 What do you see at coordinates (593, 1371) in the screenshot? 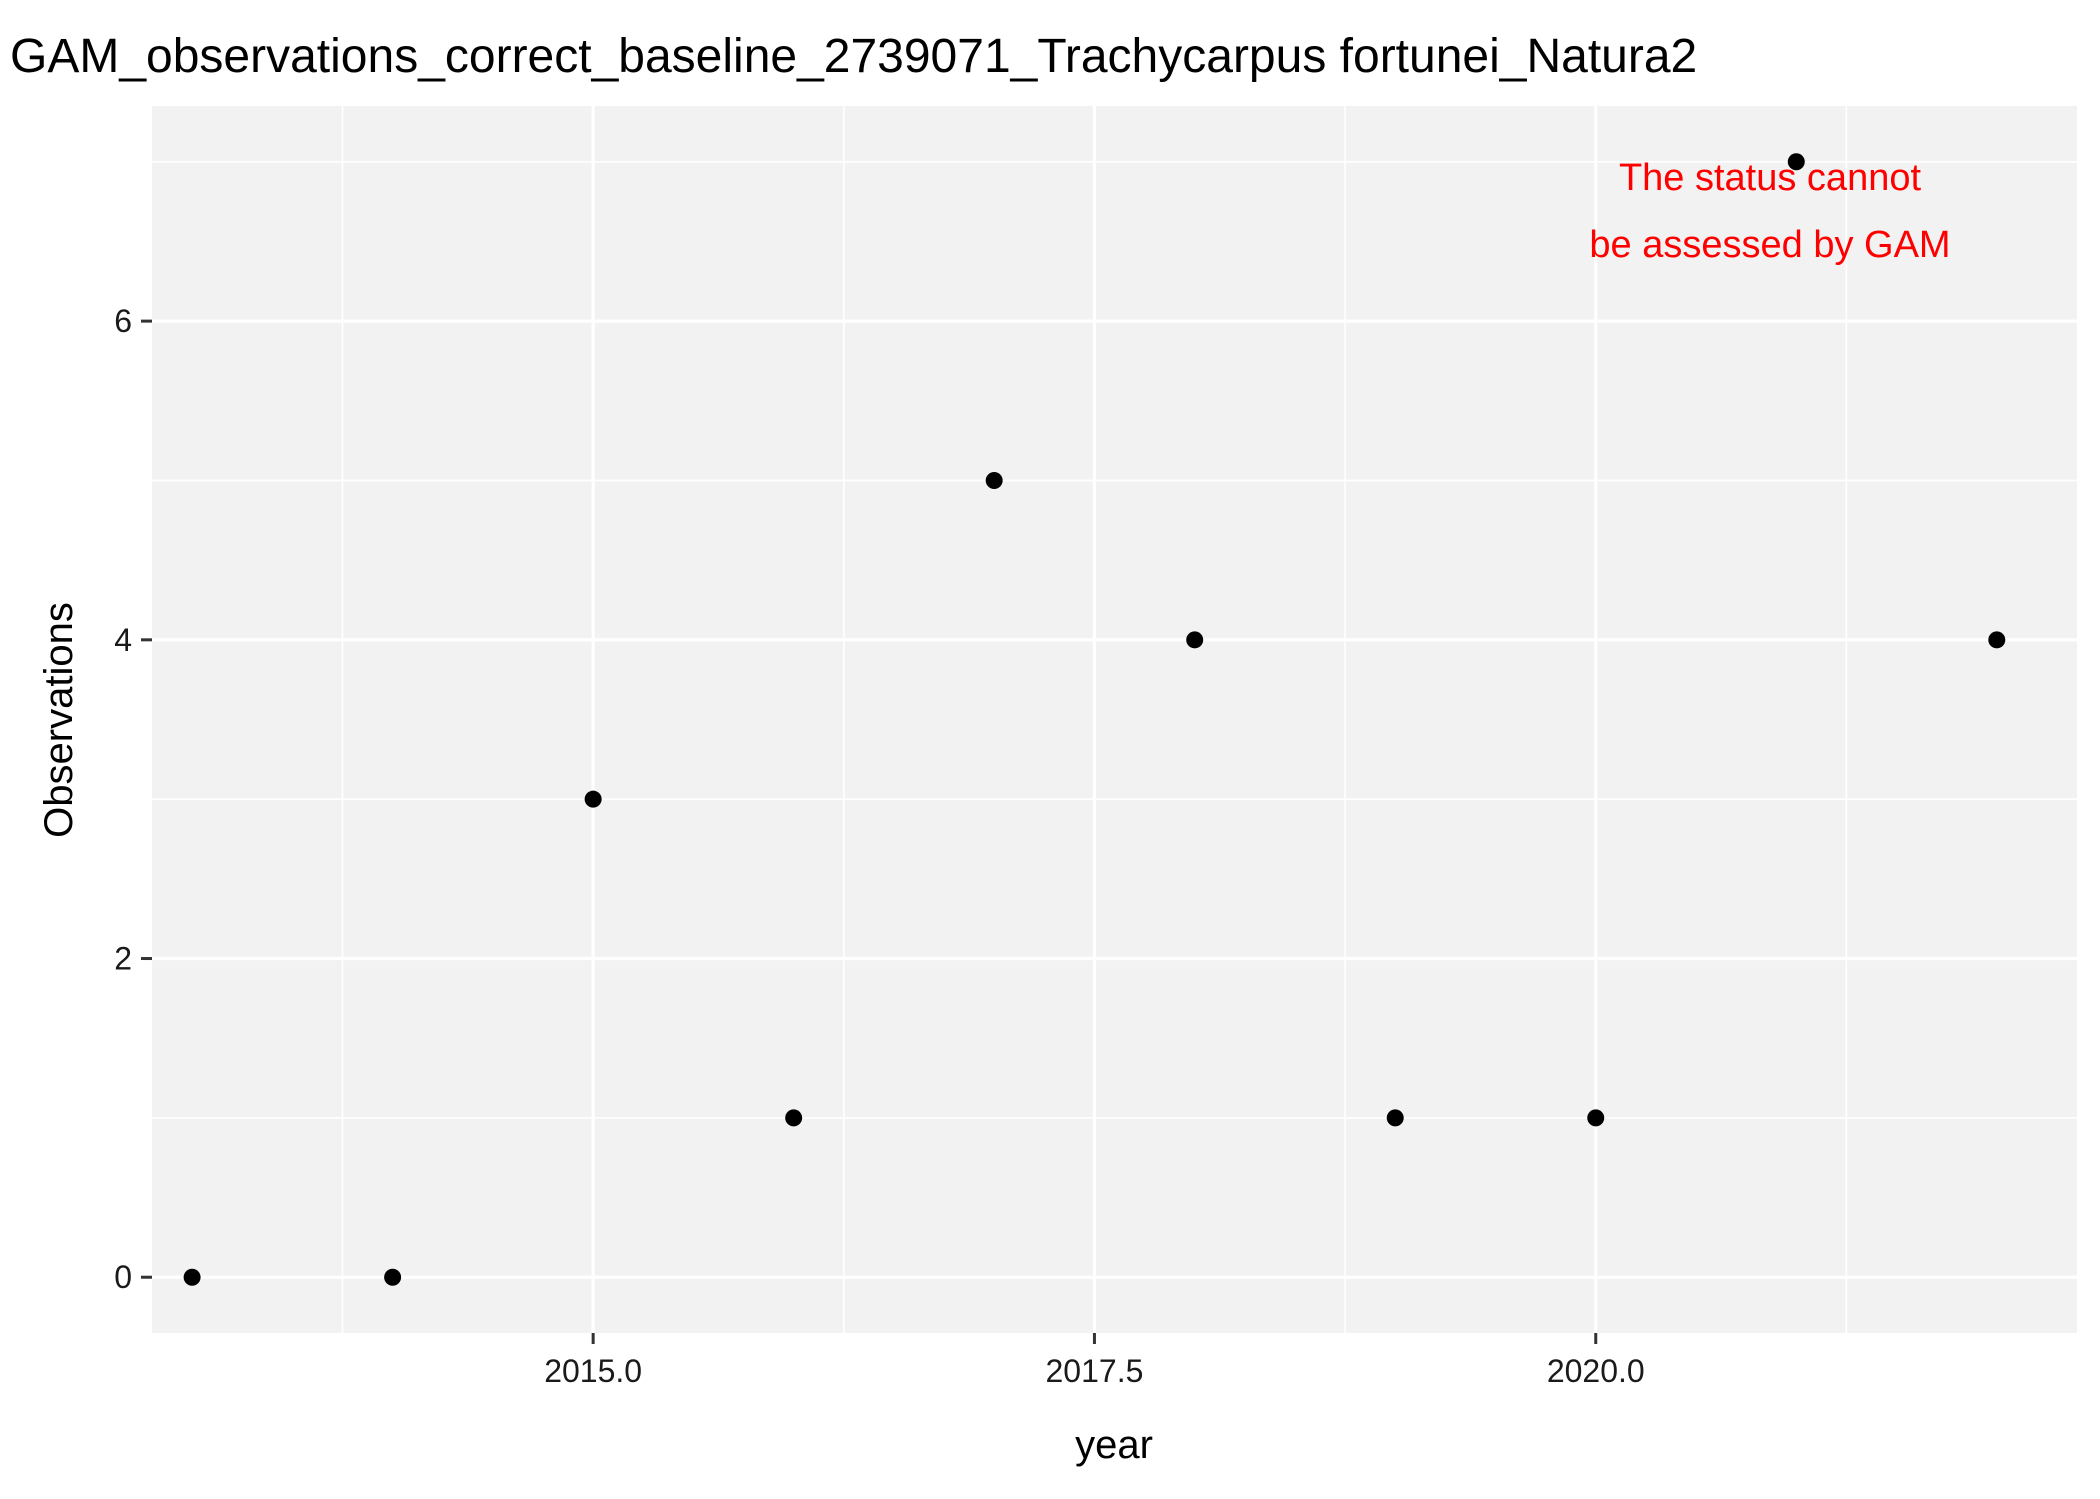
I see `x-tick-label: 2015.0` at bounding box center [593, 1371].